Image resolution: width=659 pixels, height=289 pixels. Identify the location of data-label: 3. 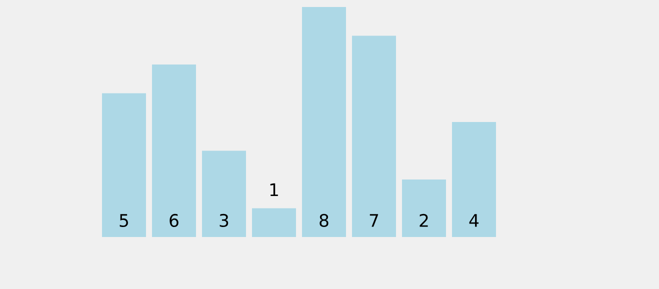
(224, 221).